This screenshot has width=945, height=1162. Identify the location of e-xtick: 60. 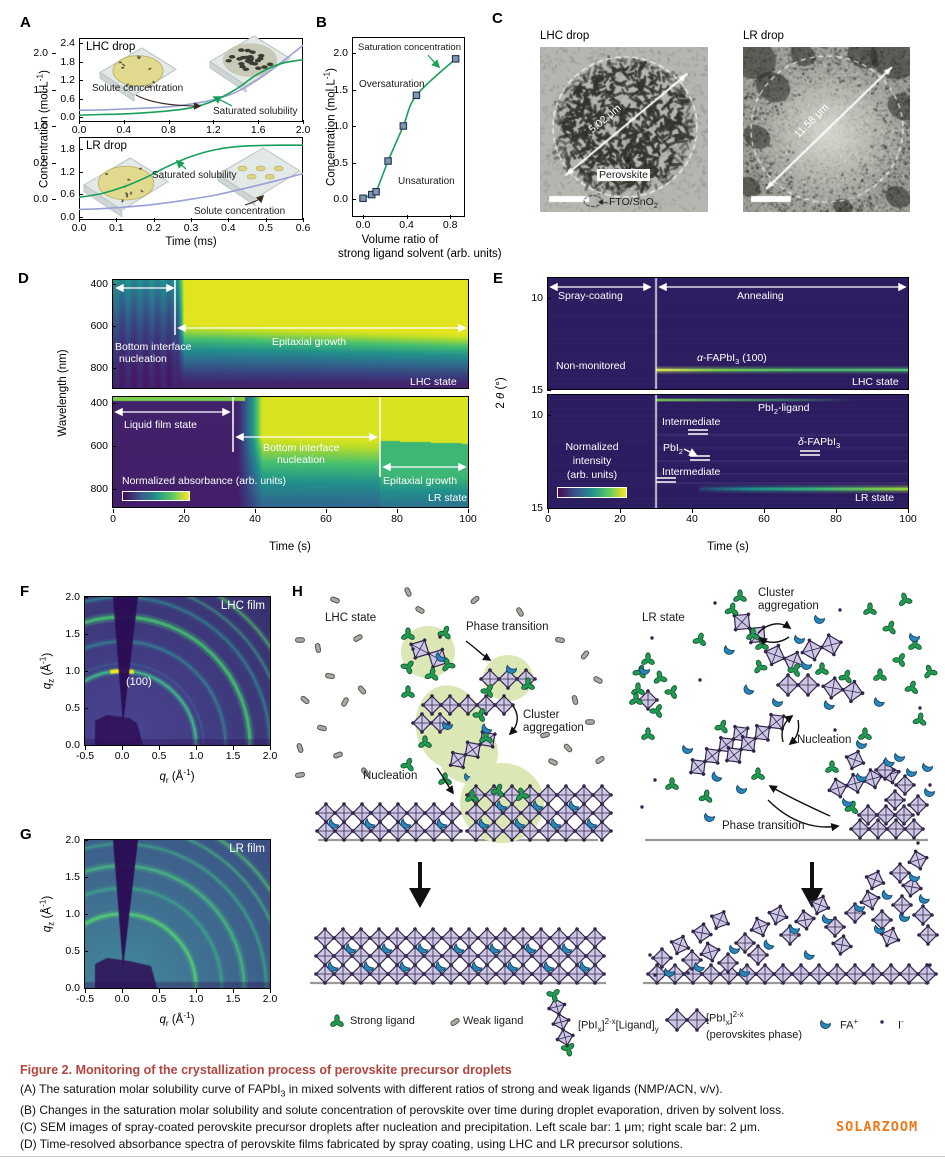
(764, 519).